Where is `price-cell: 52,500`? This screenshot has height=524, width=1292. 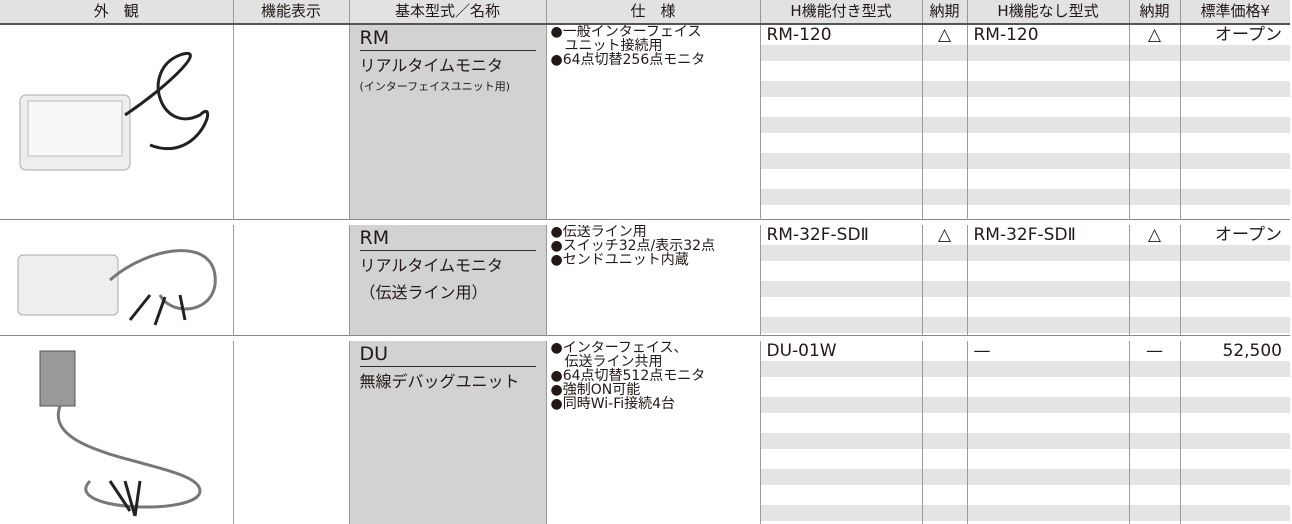
price-cell: 52,500 is located at coordinates (1234, 432).